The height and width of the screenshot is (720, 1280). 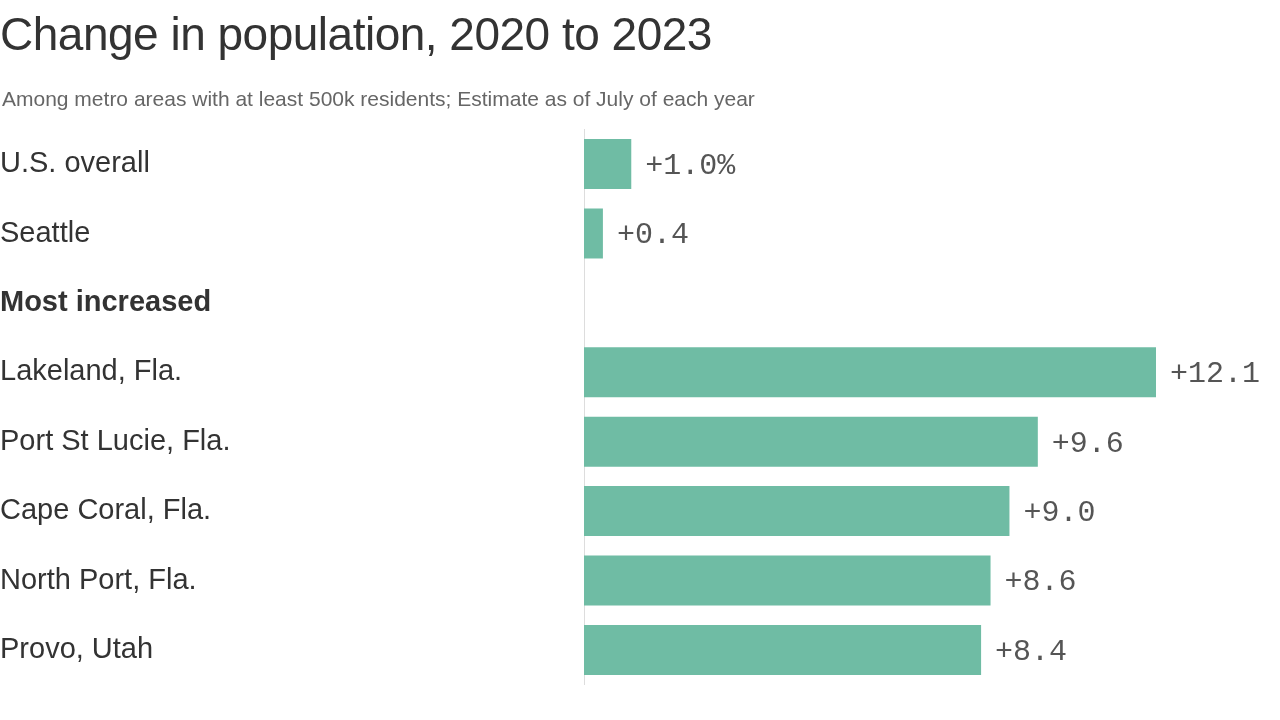 What do you see at coordinates (106, 300) in the screenshot?
I see `y-tick-label: Most increased` at bounding box center [106, 300].